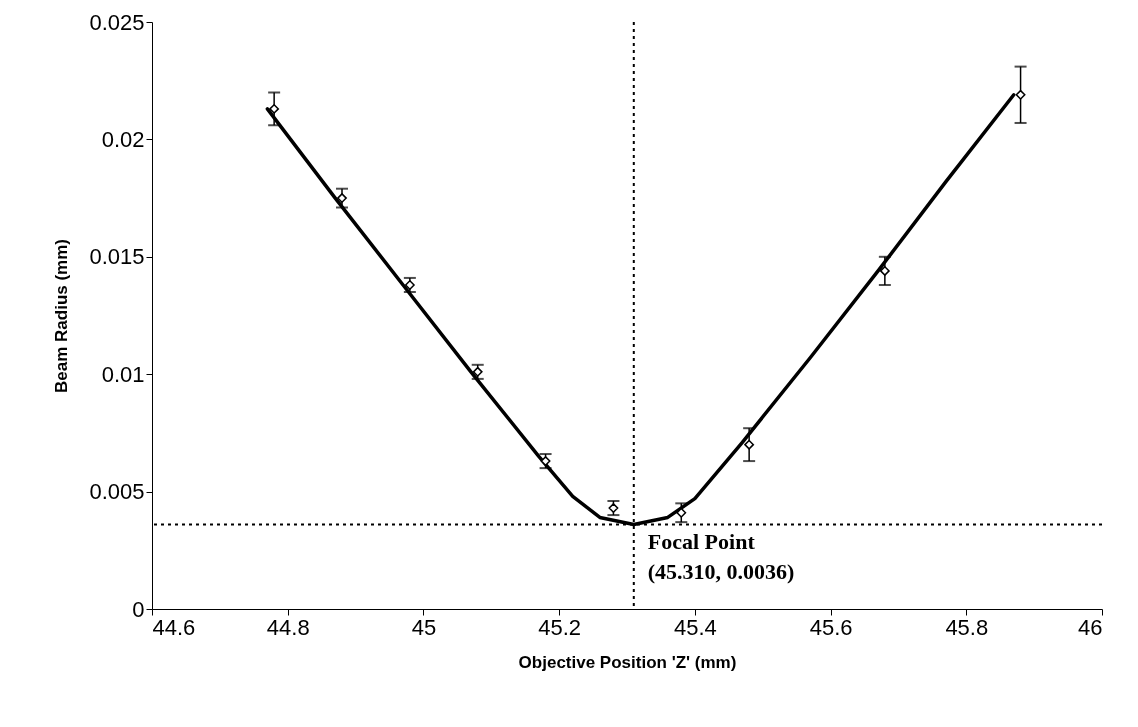 This screenshot has width=1138, height=727. I want to click on annotation: Focal Point (45.310, 0.0036), so click(721, 557).